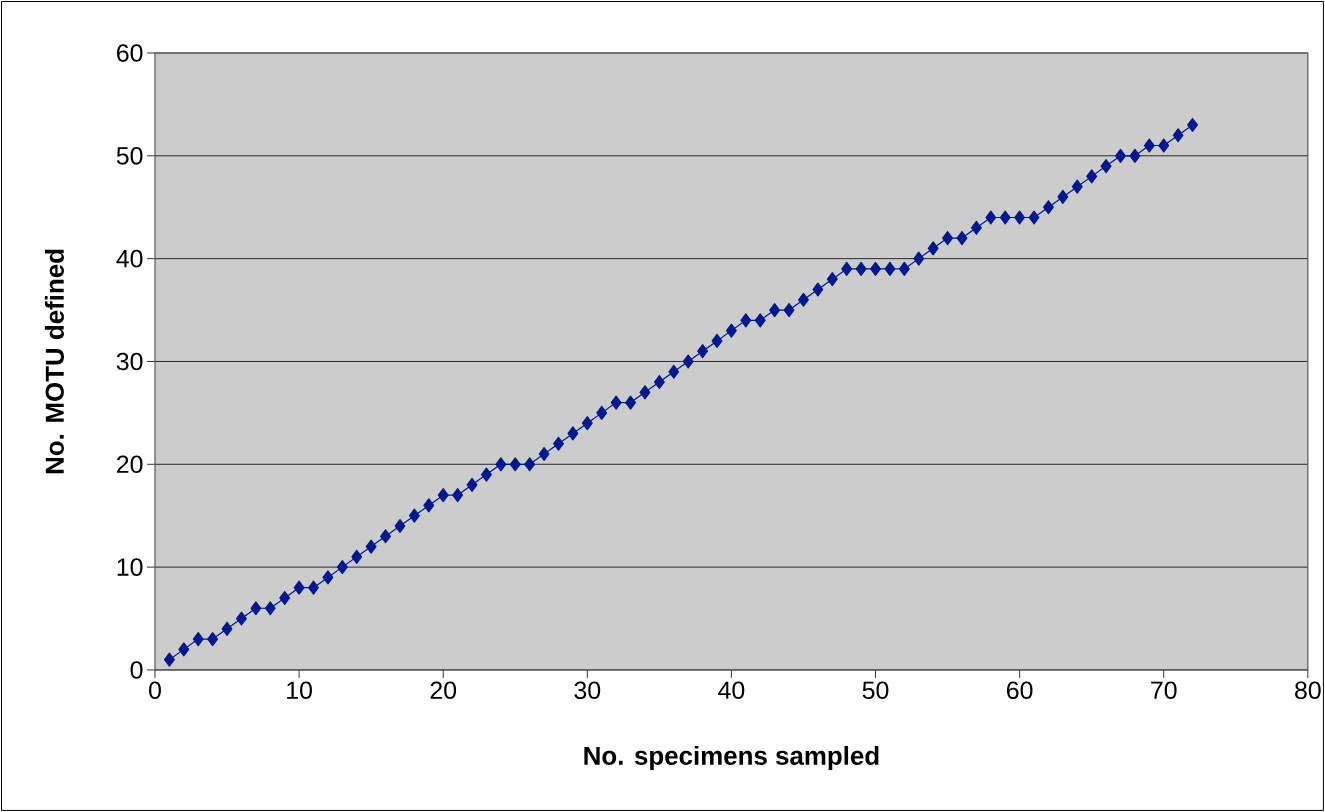 The image size is (1325, 812). I want to click on y-tick-label: 10, so click(130, 567).